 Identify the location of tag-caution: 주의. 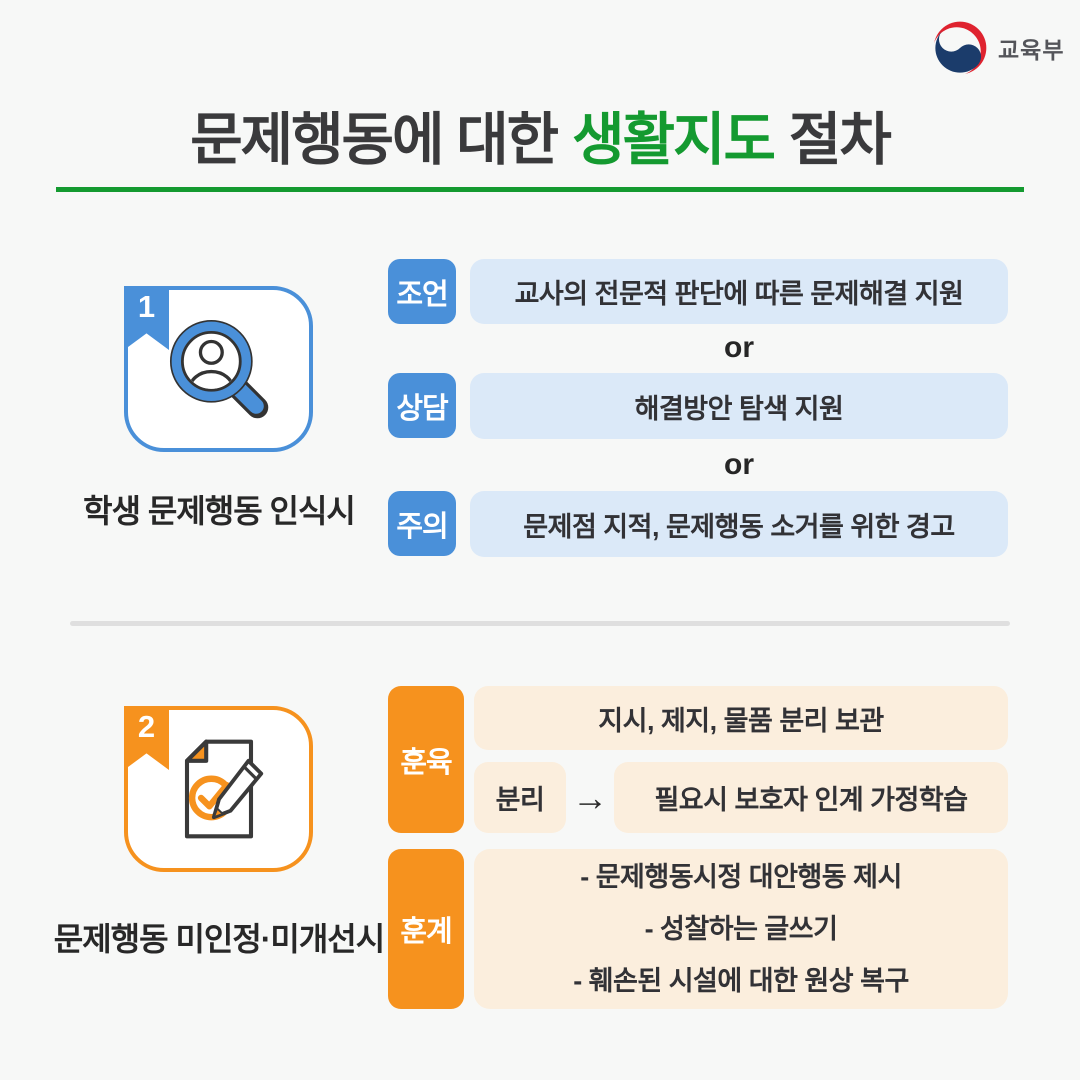
(422, 523).